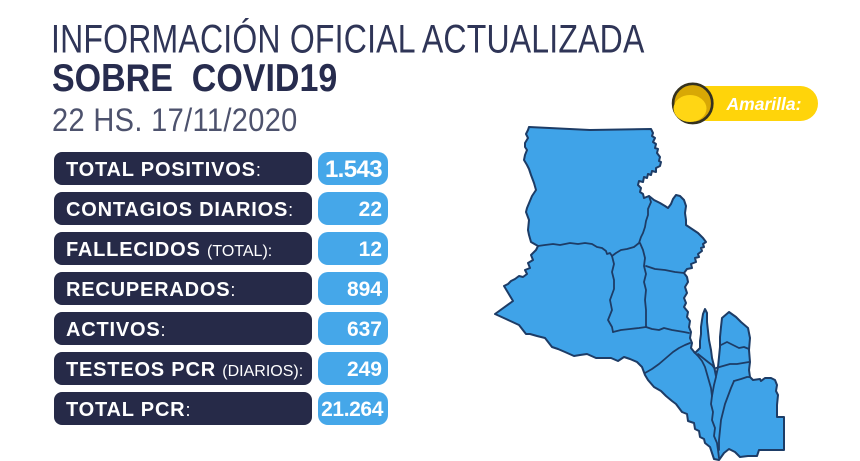  I want to click on svg-text: Amarilla:, so click(764, 104).